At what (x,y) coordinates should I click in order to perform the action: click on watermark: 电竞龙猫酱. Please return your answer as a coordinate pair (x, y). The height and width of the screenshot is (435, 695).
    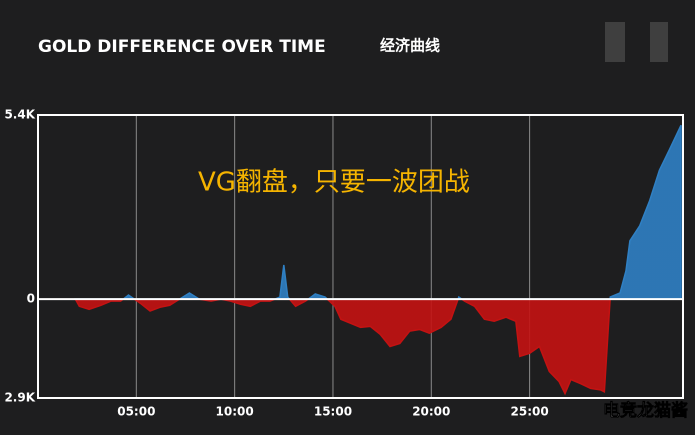
    Looking at the image, I should click on (645, 410).